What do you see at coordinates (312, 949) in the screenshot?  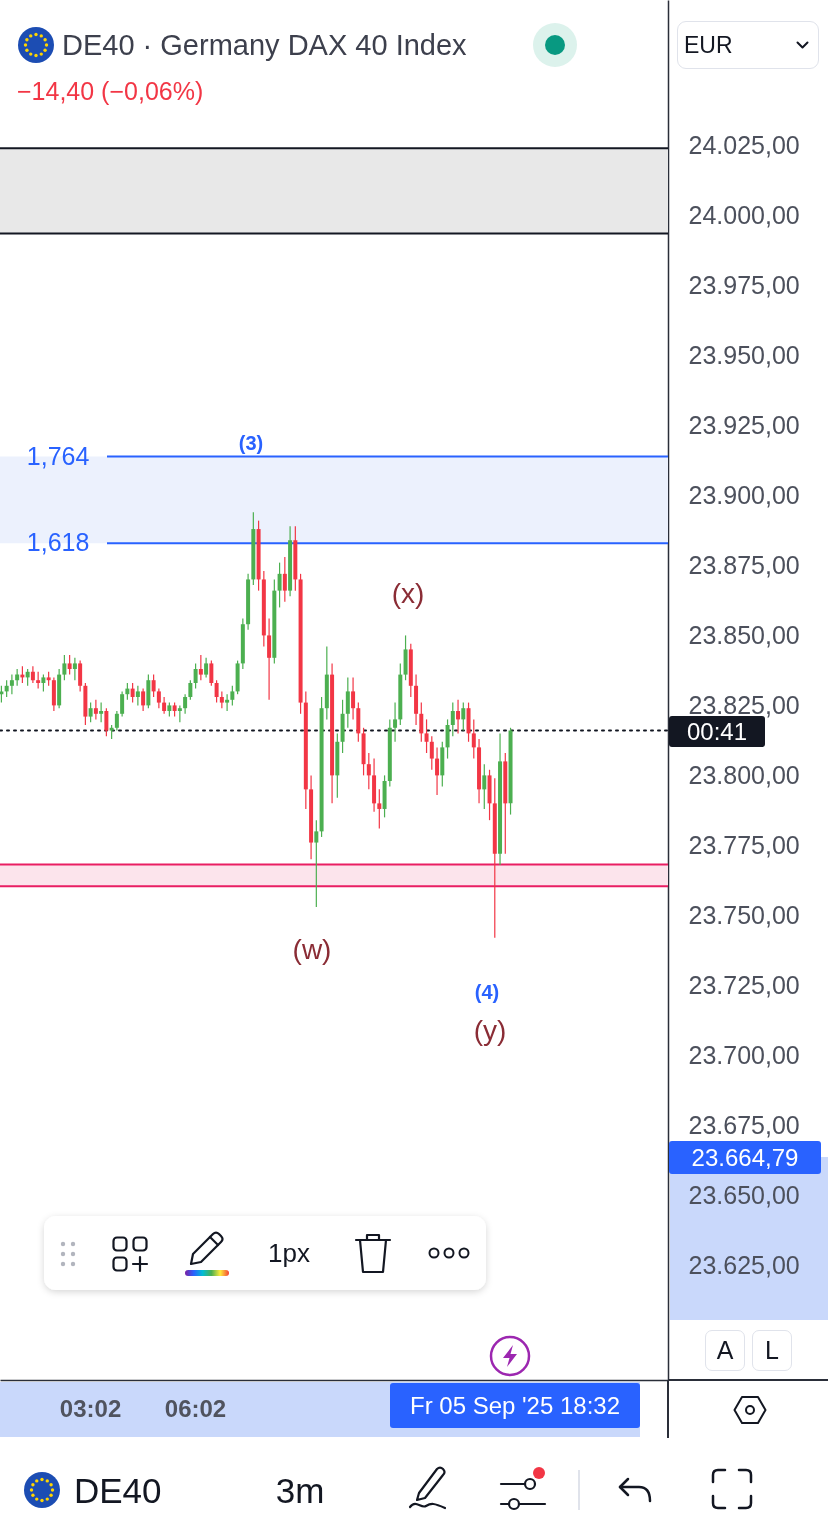 I see `annotation: (w)` at bounding box center [312, 949].